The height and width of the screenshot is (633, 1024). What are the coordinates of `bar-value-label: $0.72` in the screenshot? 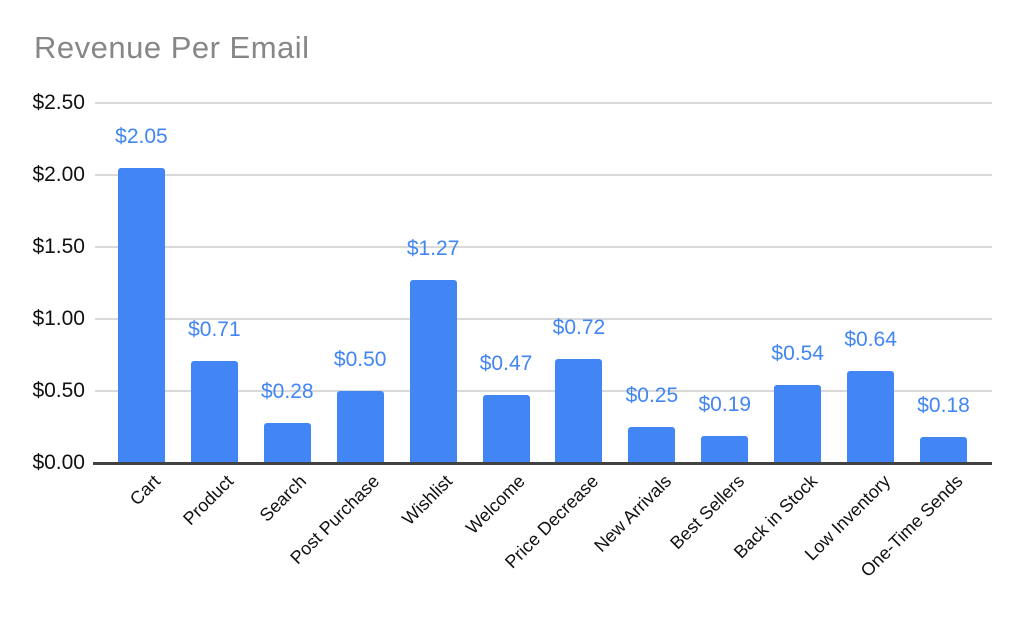 It's located at (579, 328).